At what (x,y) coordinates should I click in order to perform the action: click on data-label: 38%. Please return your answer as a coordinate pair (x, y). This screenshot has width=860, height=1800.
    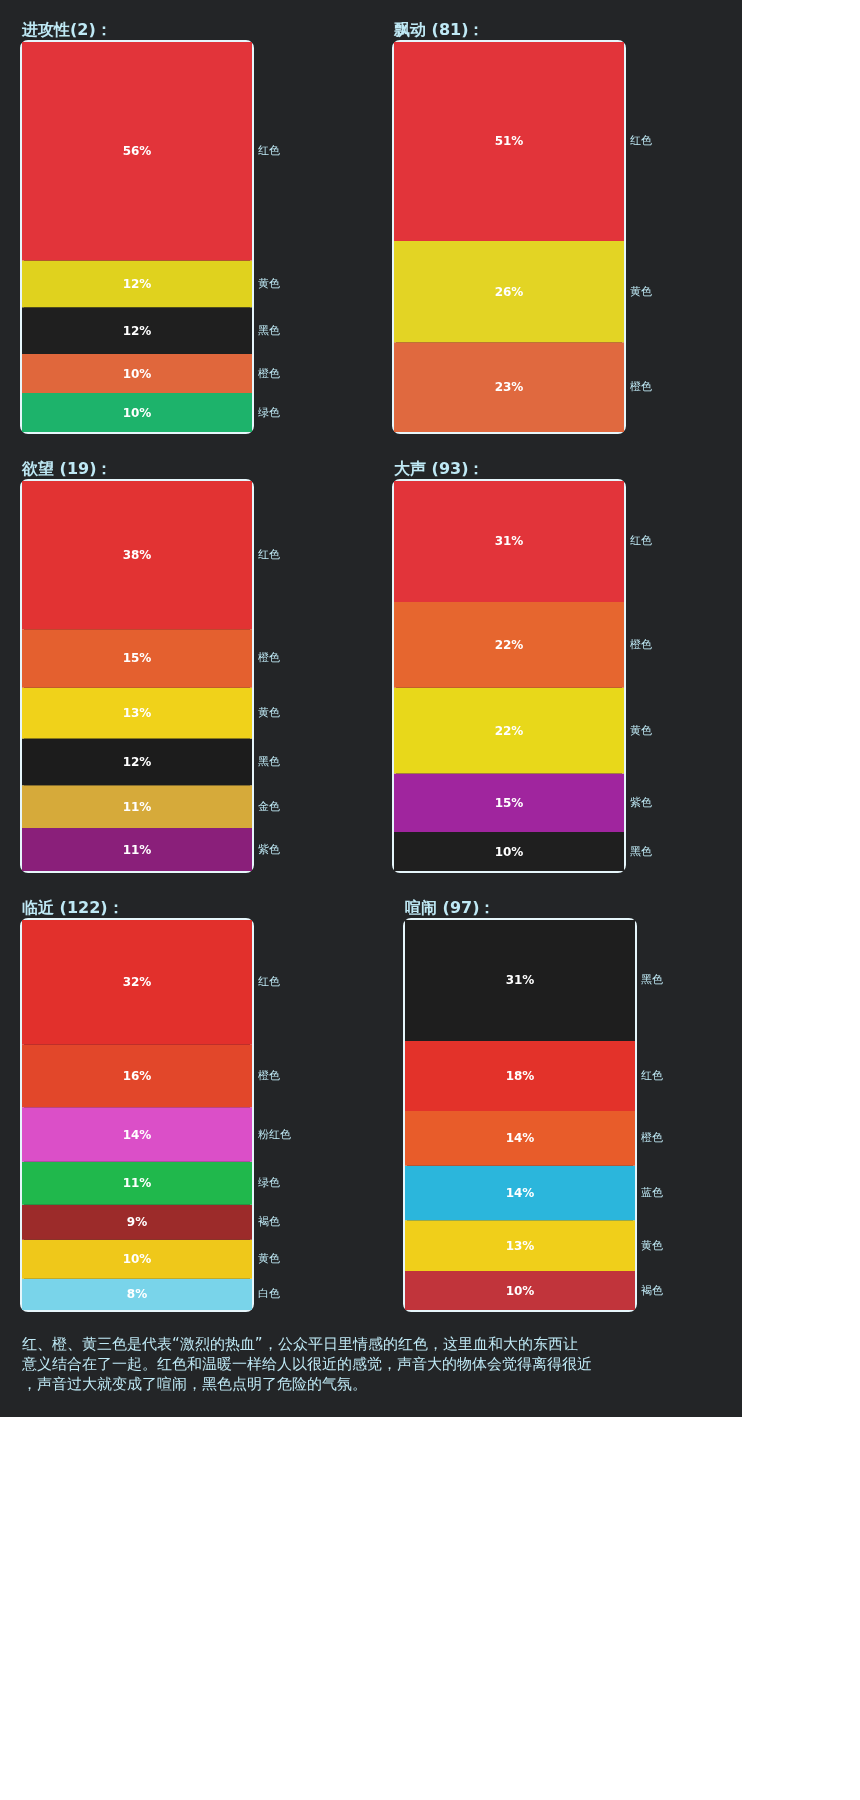
    Looking at the image, I should click on (137, 555).